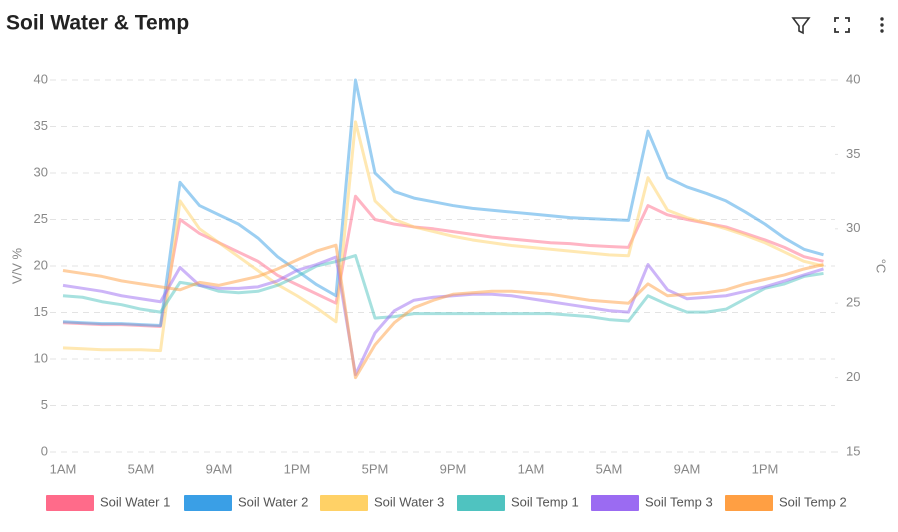 The width and height of the screenshot is (898, 532). What do you see at coordinates (44, 404) in the screenshot?
I see `y-tick-label: 5` at bounding box center [44, 404].